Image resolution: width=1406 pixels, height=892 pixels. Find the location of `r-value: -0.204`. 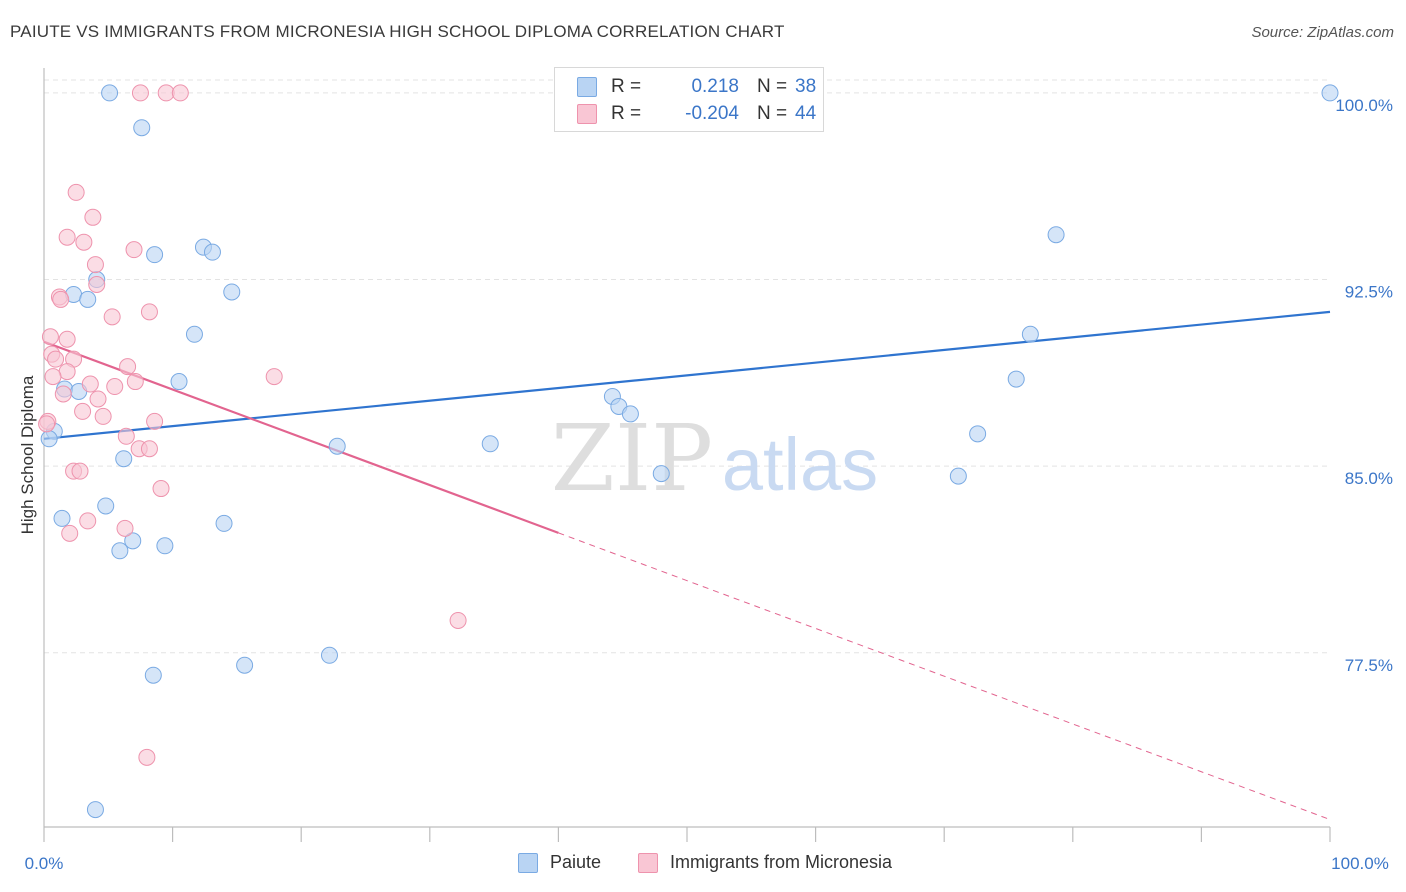

r-value: -0.204 is located at coordinates (712, 113).